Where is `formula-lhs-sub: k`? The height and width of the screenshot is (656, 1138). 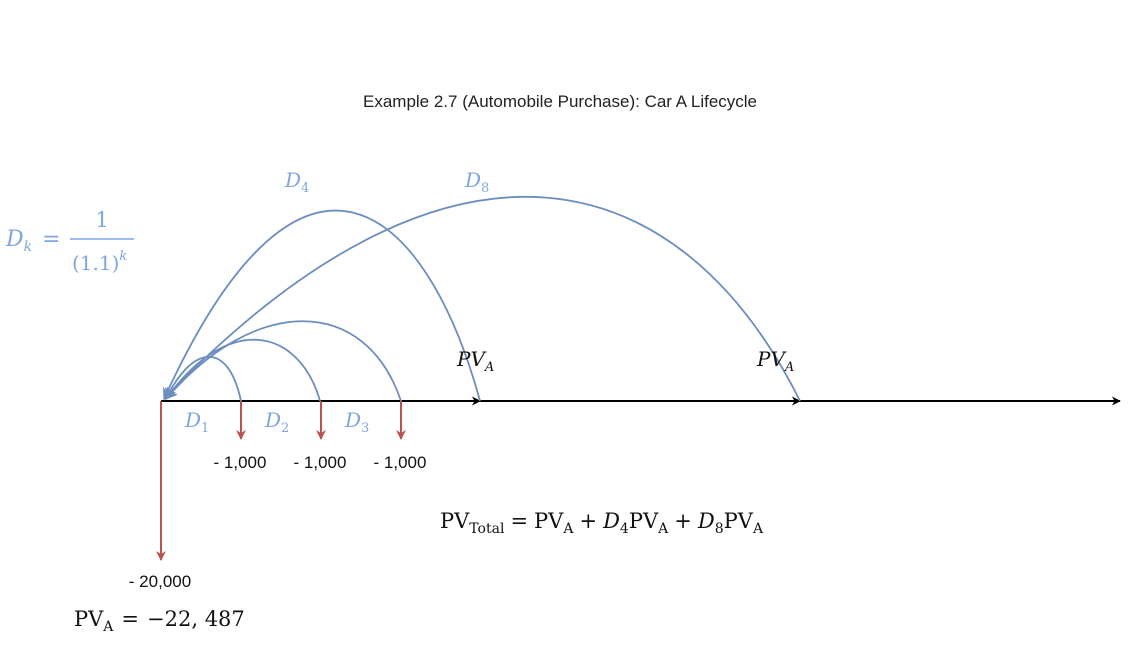
formula-lhs-sub: k is located at coordinates (28, 247).